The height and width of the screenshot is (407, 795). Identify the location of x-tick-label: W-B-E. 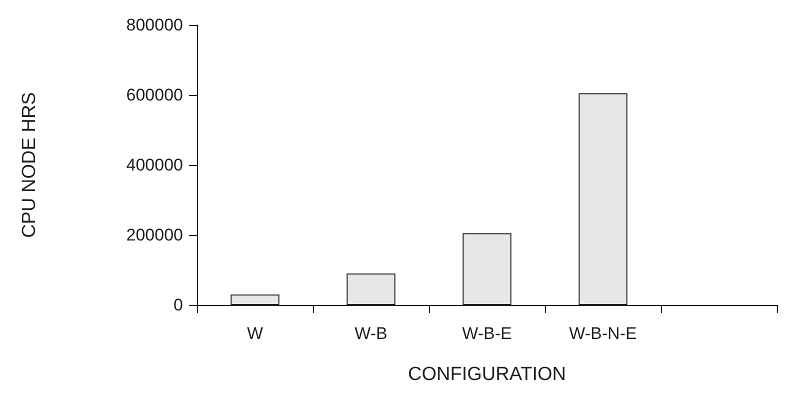
(487, 333).